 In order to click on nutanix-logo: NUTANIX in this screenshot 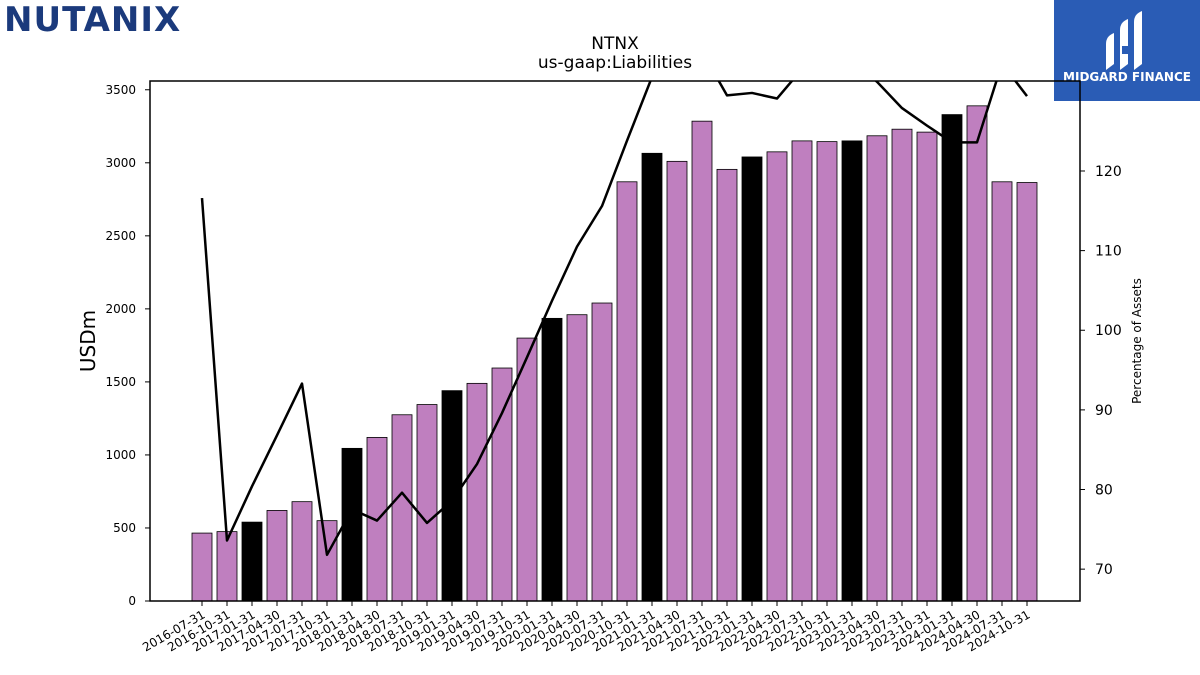, I will do `click(92, 20)`.